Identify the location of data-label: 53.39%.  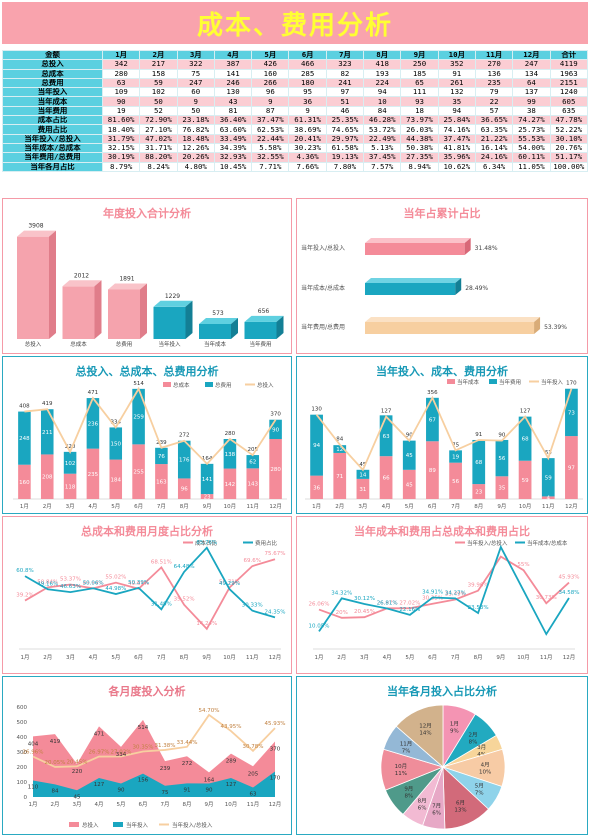
(555, 327).